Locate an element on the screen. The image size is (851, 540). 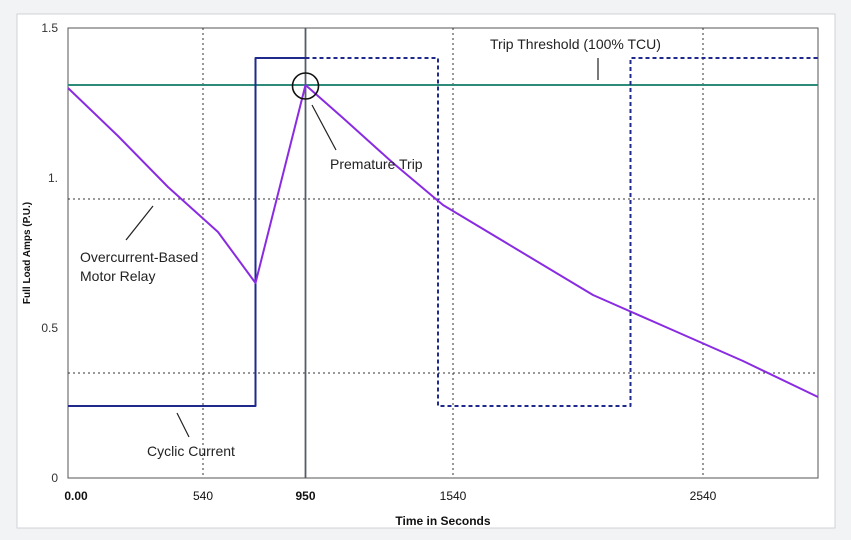
relay-leader is located at coordinates (139, 223).